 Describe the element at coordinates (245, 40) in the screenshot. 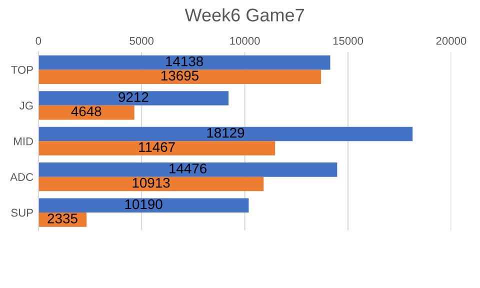

I see `x-tick-label: 10000` at that location.